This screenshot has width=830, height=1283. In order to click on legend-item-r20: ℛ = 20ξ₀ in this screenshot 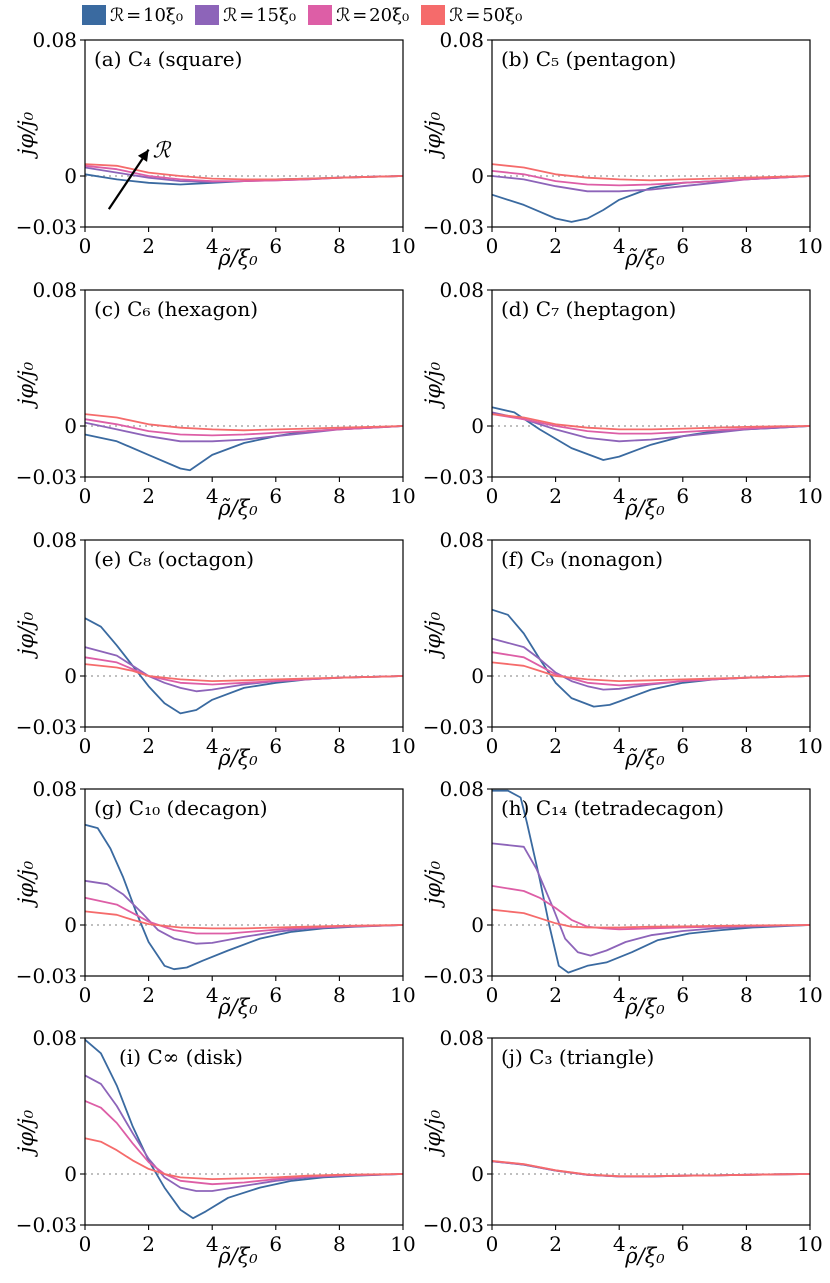, I will do `click(358, 15)`.